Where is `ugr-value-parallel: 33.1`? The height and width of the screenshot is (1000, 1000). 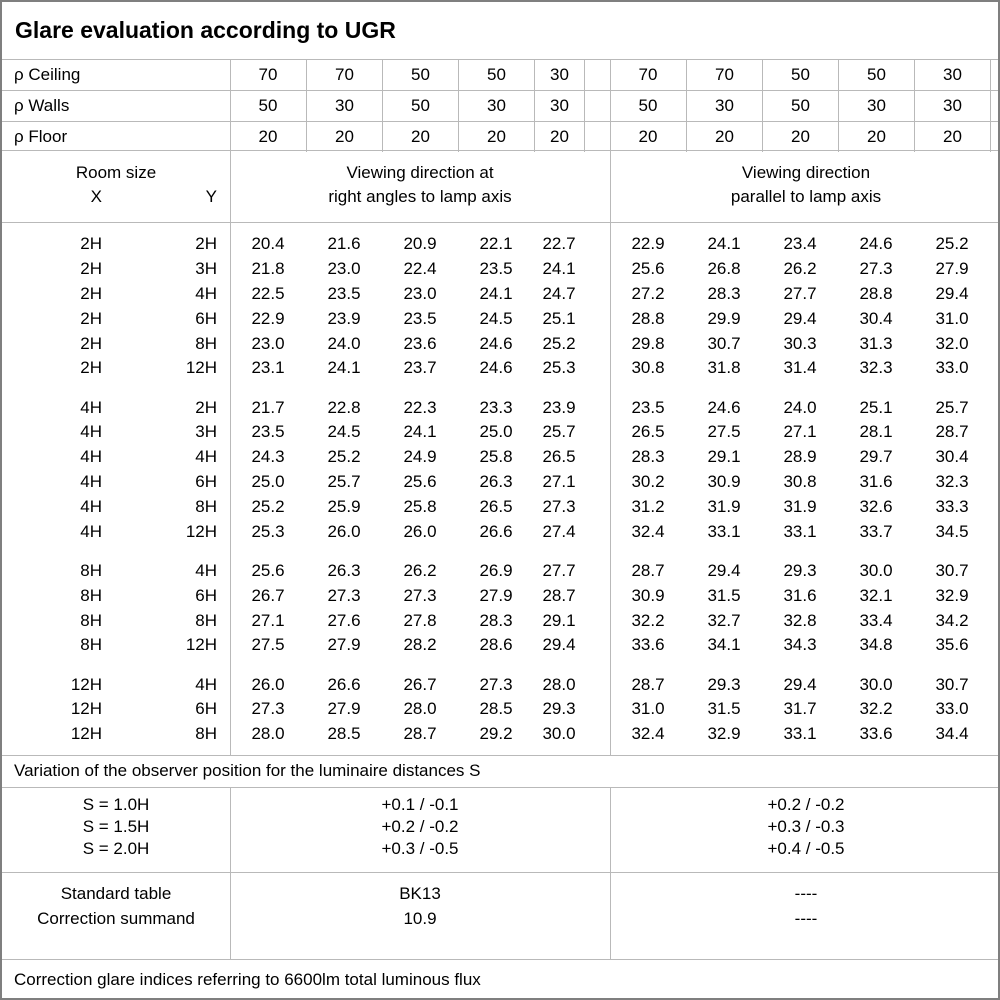
ugr-value-parallel: 33.1 is located at coordinates (800, 531).